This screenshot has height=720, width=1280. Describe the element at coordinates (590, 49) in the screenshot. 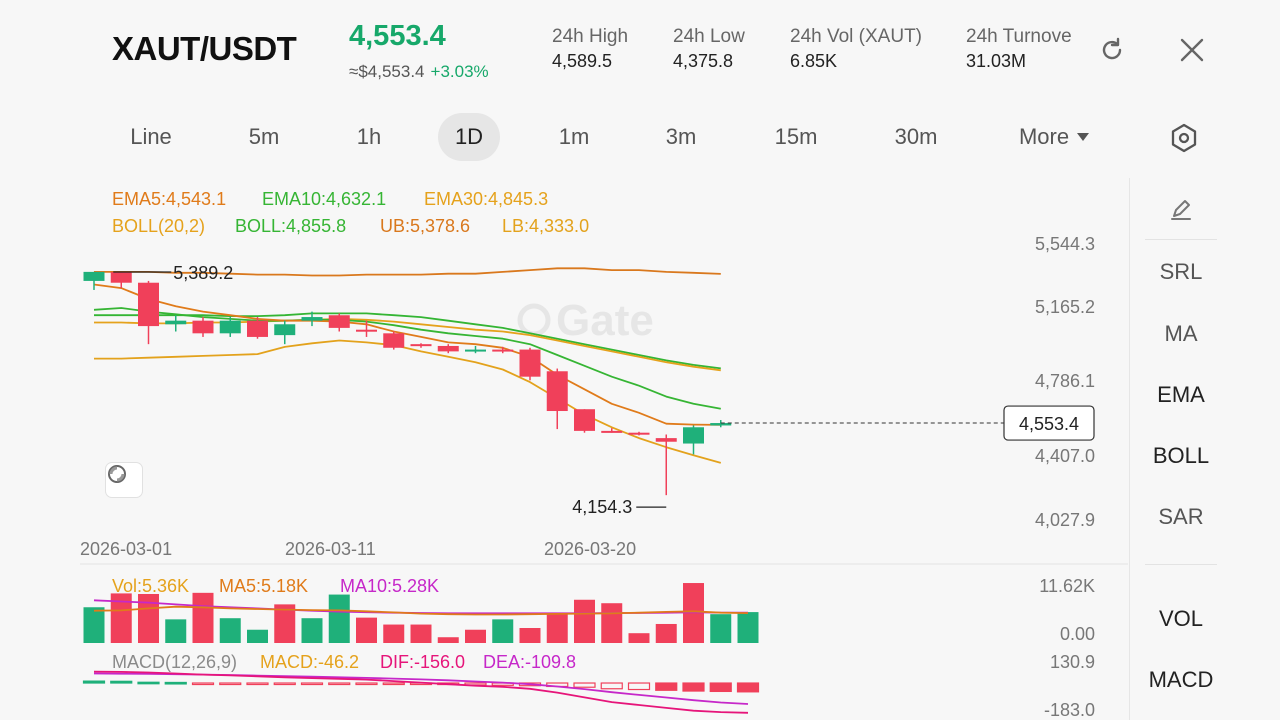

I see `stat-24h-high: 24h High 4,589.5` at that location.